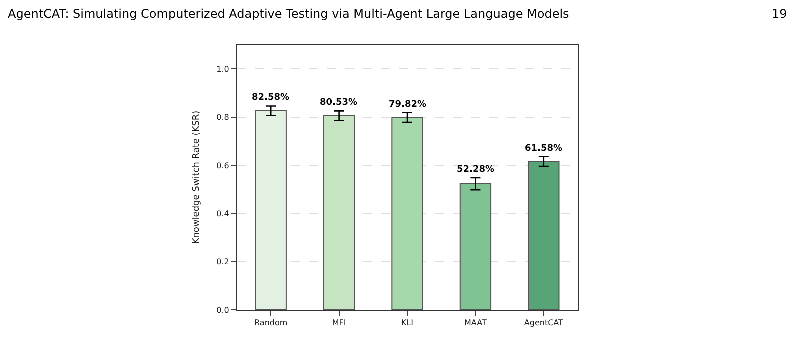 This screenshot has width=801, height=340. I want to click on y-tick-label: 0.8, so click(223, 117).